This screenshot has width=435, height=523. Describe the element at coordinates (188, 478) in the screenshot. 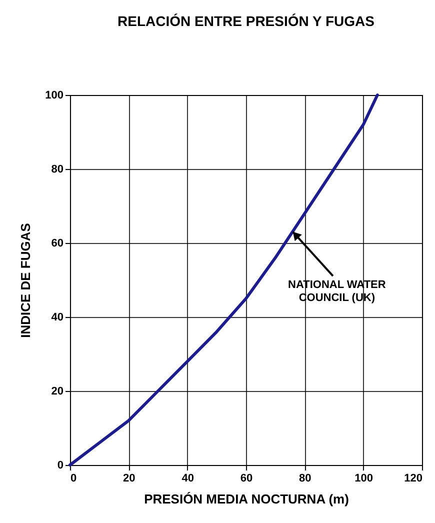

I see `x-tick-label: 40` at that location.